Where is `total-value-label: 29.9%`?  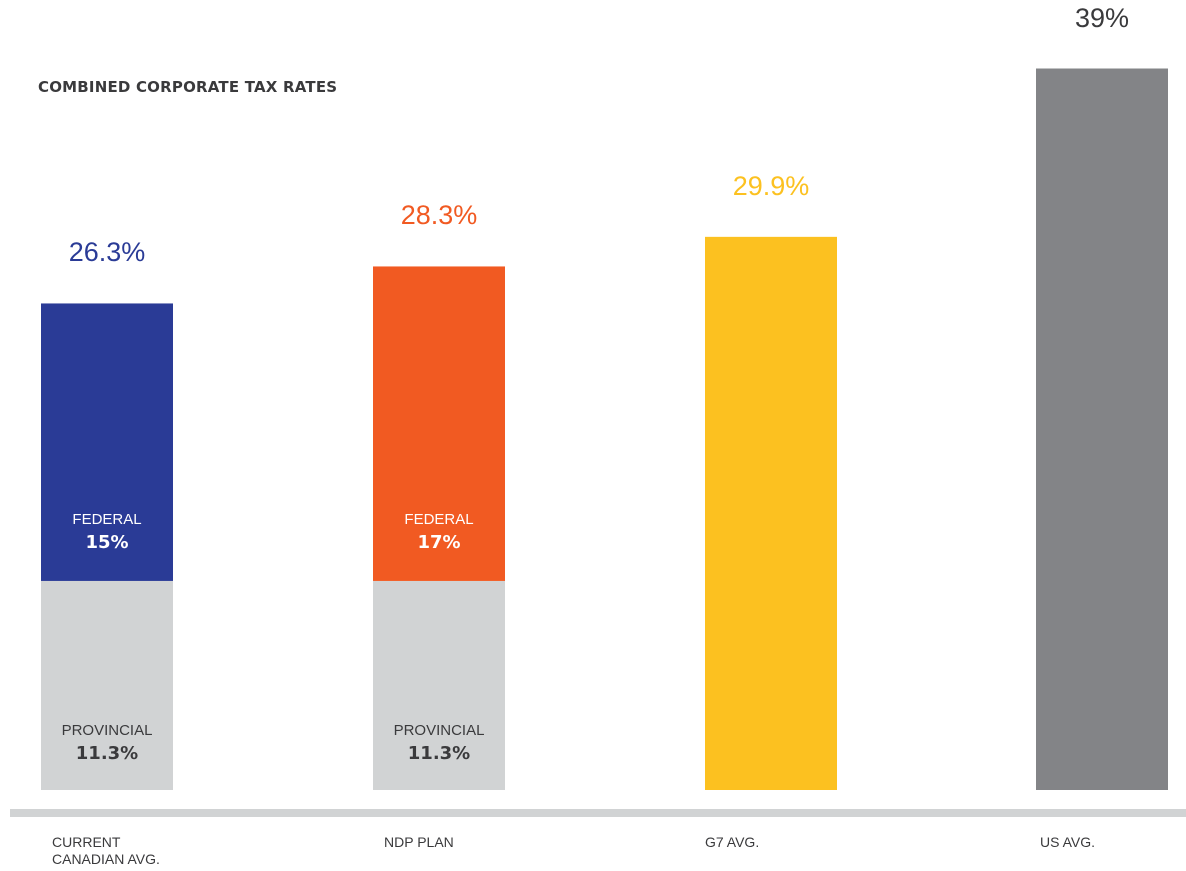 total-value-label: 29.9% is located at coordinates (771, 185).